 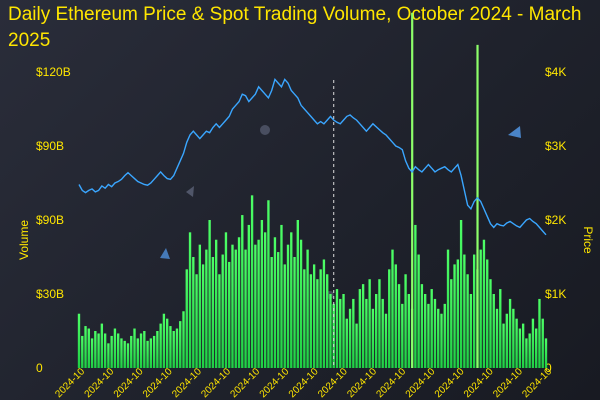 I want to click on left-tick-label: $30B, so click(x=50, y=294).